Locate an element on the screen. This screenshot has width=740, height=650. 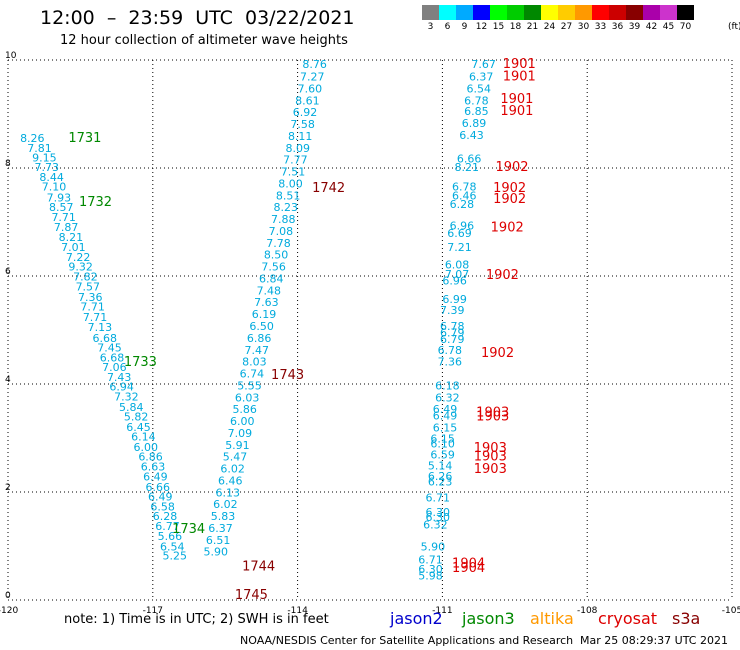
data-point: 8.03 is located at coordinates (254, 362).